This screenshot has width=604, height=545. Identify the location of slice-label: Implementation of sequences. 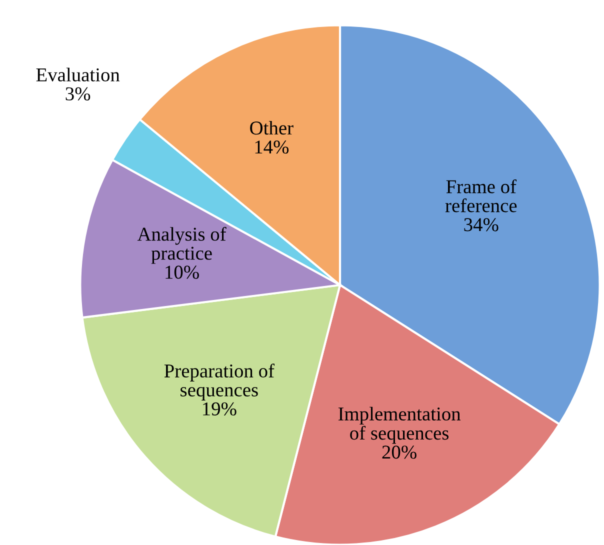
(399, 425).